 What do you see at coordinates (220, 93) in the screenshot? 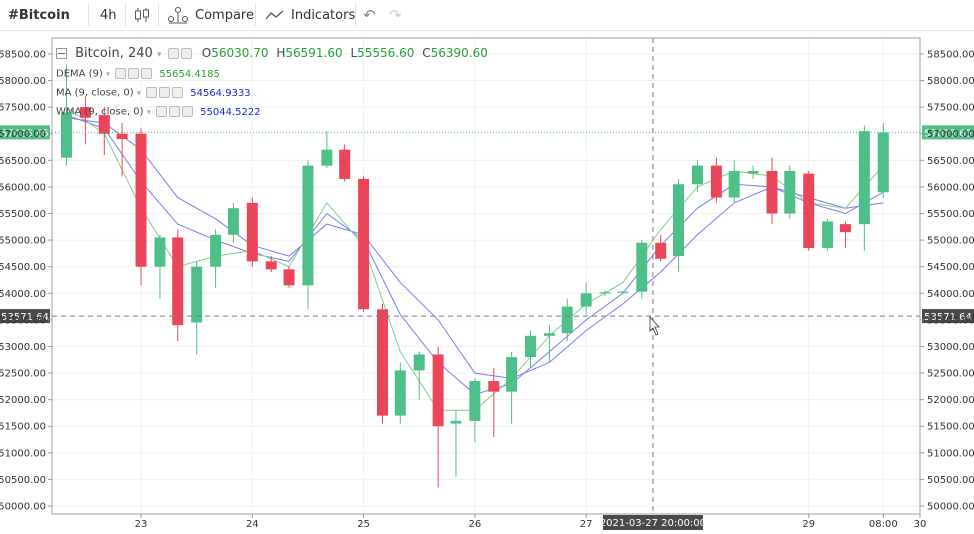
I see `ma-value: 54564.9333` at bounding box center [220, 93].